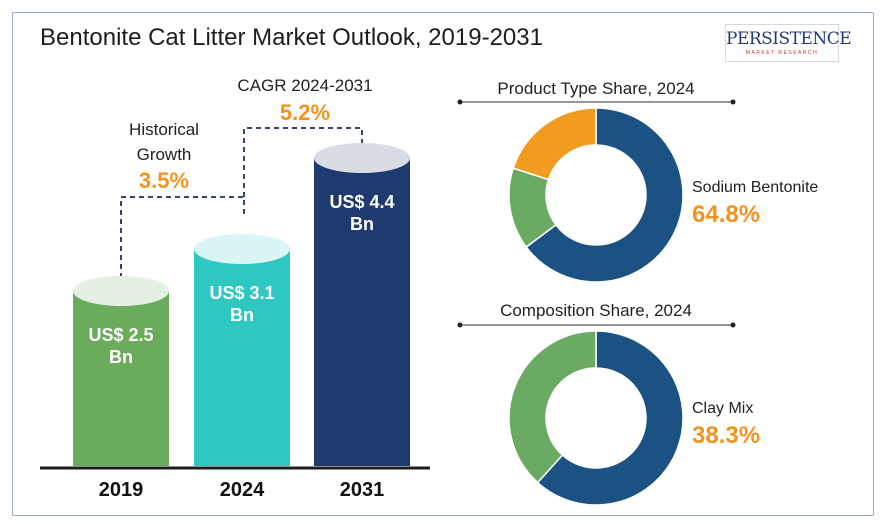 The width and height of the screenshot is (884, 524). What do you see at coordinates (596, 310) in the screenshot?
I see `composition-share-title: Composition Share, 2024` at bounding box center [596, 310].